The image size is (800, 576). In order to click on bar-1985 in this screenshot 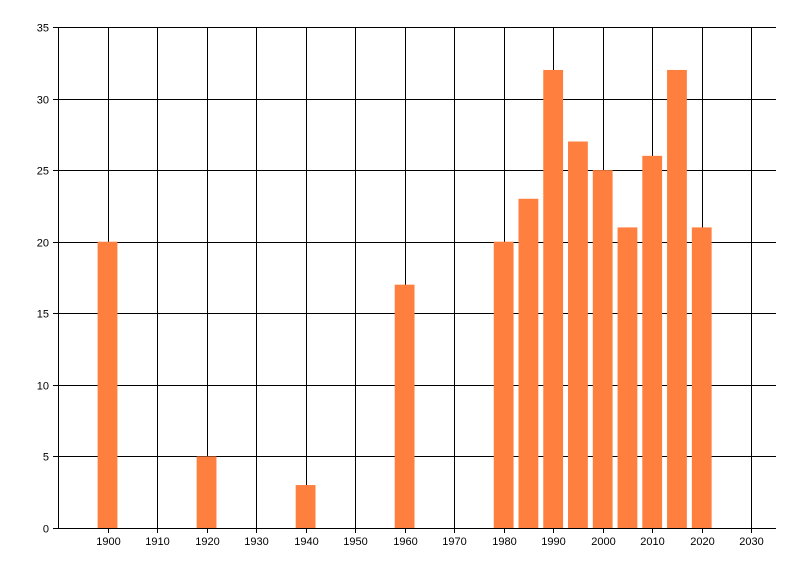, I will do `click(528, 363)`.